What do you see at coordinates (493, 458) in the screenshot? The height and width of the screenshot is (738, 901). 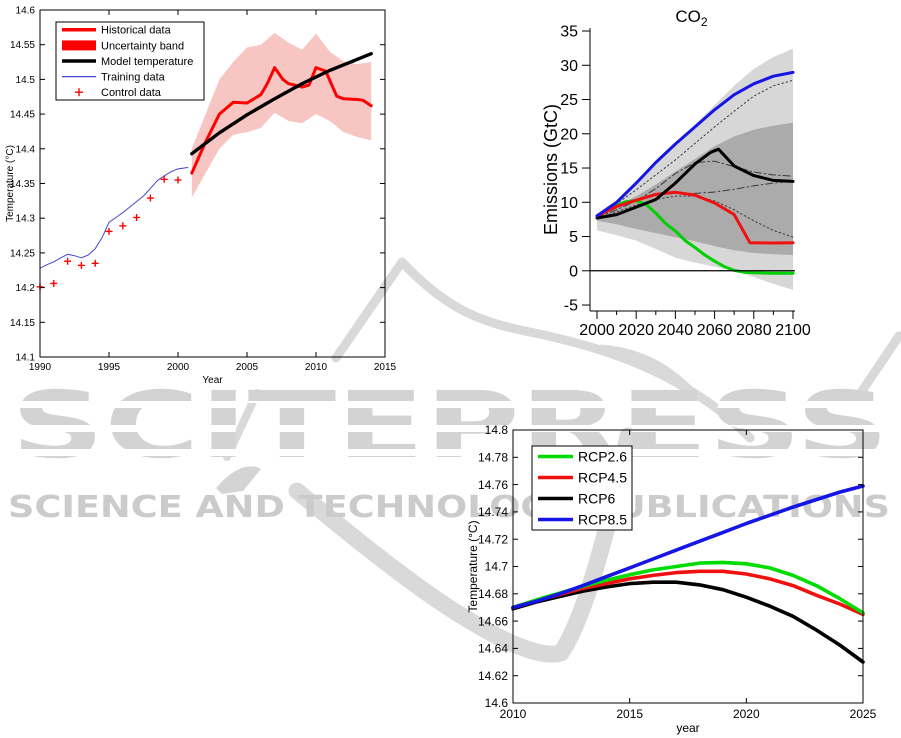 I see `svg-text: 14.78` at bounding box center [493, 458].